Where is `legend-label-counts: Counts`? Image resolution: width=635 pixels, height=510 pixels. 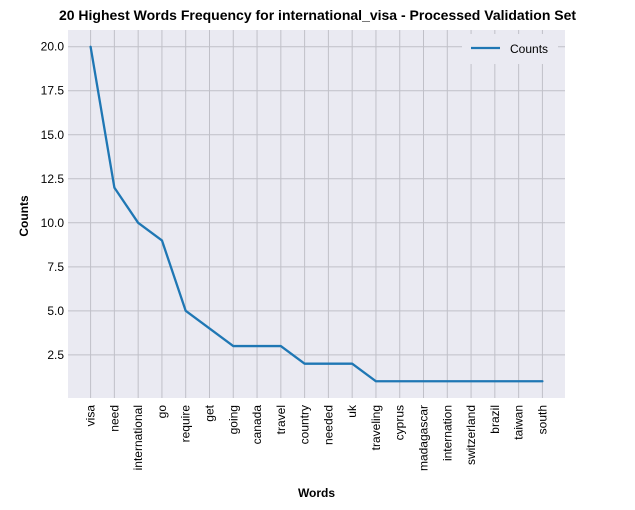
legend-label-counts: Counts is located at coordinates (529, 49).